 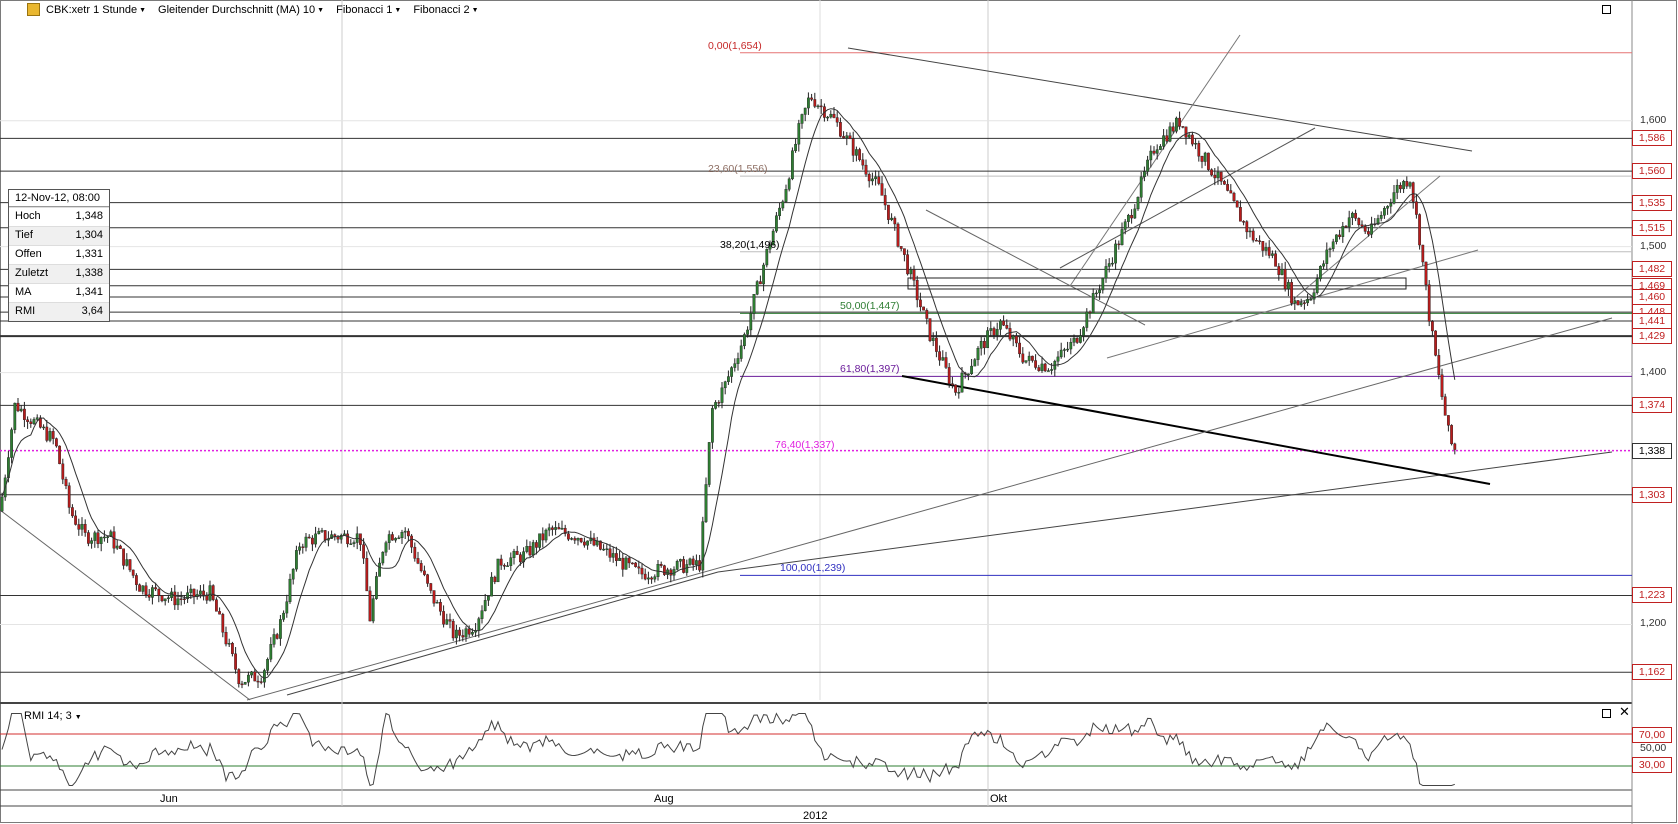 I want to click on fibonacci1-label: Fibonacci 1, so click(x=364, y=10).